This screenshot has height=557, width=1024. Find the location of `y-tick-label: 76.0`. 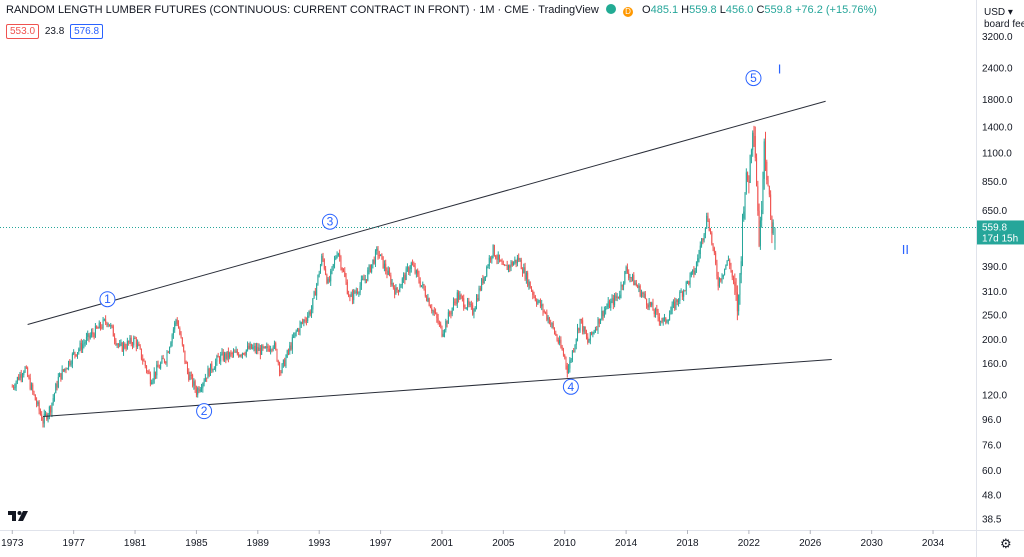

y-tick-label: 76.0 is located at coordinates (992, 445).